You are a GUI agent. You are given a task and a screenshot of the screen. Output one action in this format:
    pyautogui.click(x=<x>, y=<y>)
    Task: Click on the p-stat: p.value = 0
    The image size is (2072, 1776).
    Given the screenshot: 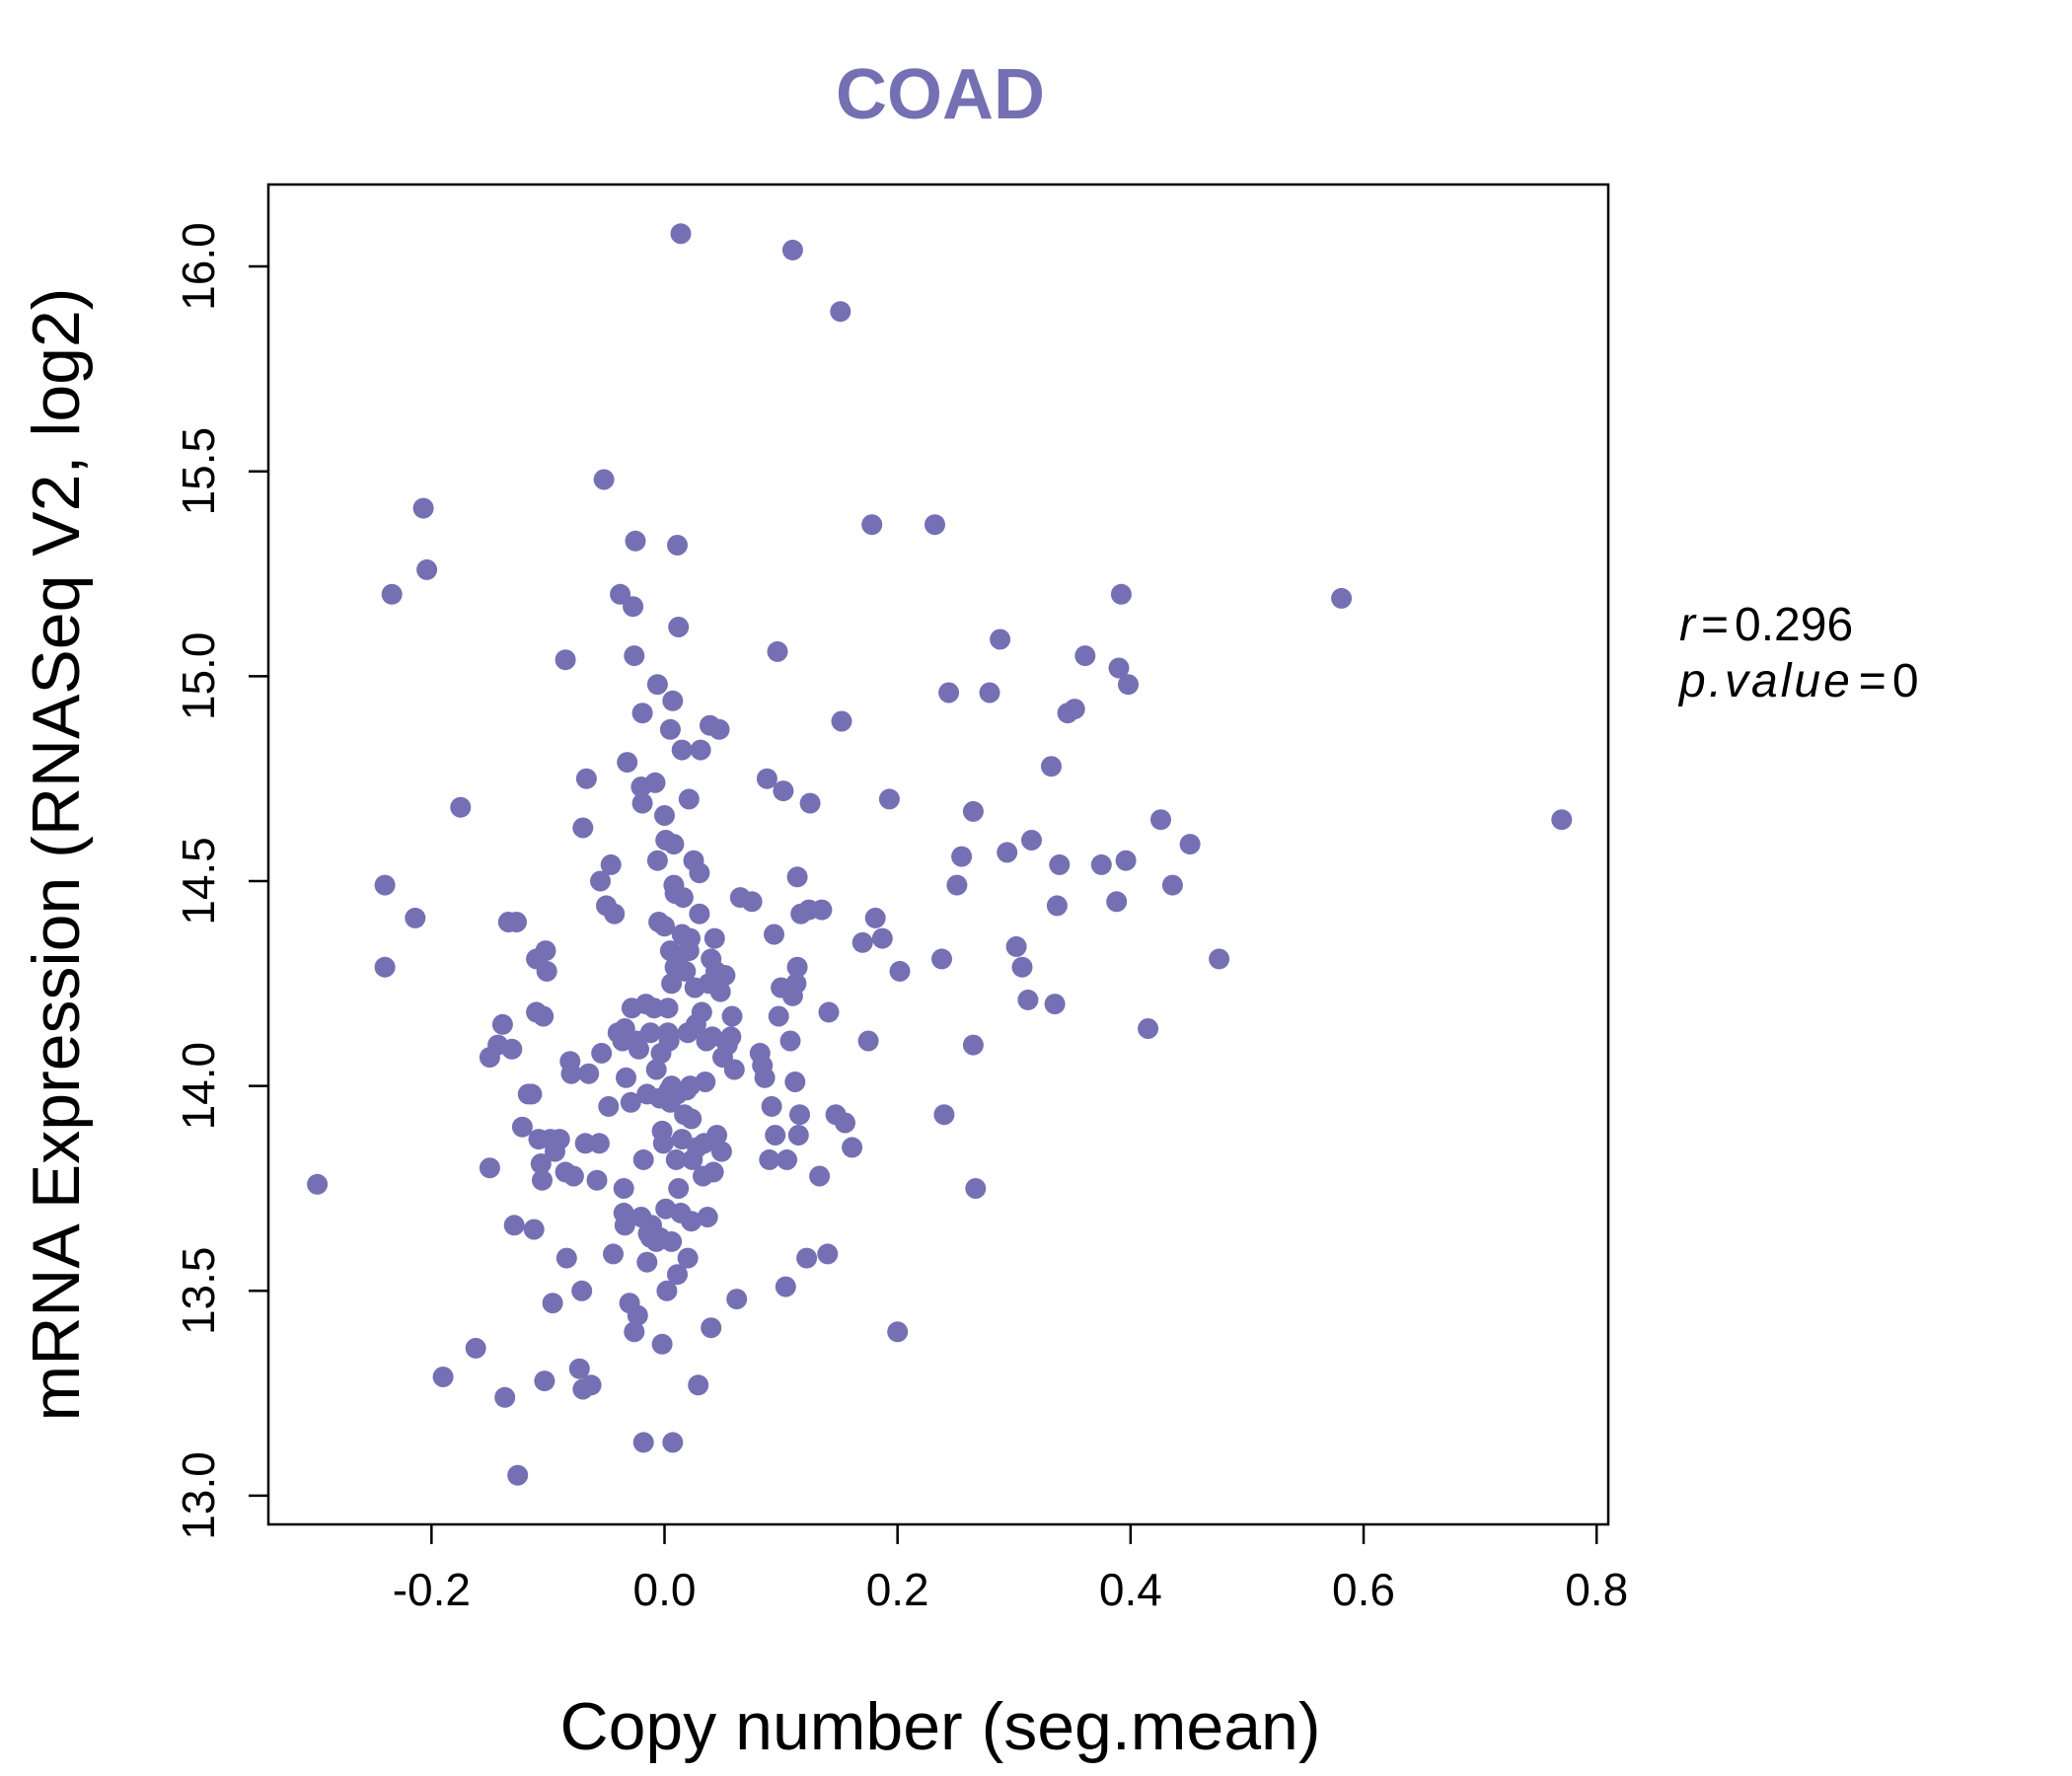 What is the action you would take?
    pyautogui.click(x=1798, y=681)
    